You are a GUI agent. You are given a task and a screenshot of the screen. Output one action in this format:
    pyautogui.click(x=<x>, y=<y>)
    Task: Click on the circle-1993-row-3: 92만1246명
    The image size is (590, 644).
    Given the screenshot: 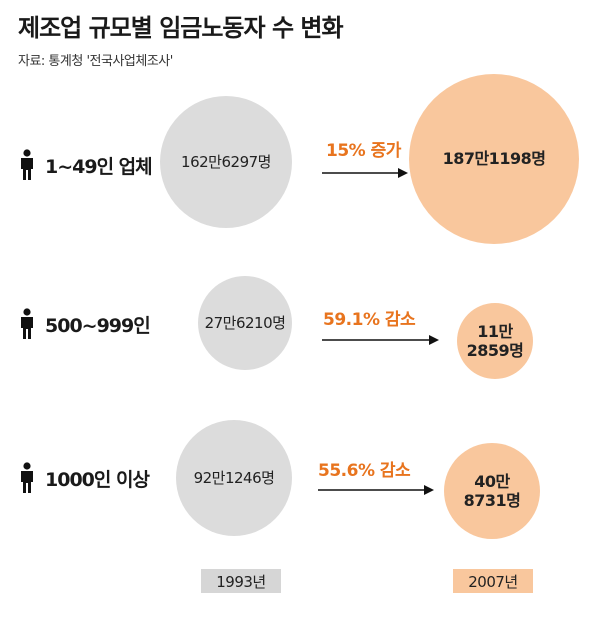 What is the action you would take?
    pyautogui.click(x=234, y=478)
    